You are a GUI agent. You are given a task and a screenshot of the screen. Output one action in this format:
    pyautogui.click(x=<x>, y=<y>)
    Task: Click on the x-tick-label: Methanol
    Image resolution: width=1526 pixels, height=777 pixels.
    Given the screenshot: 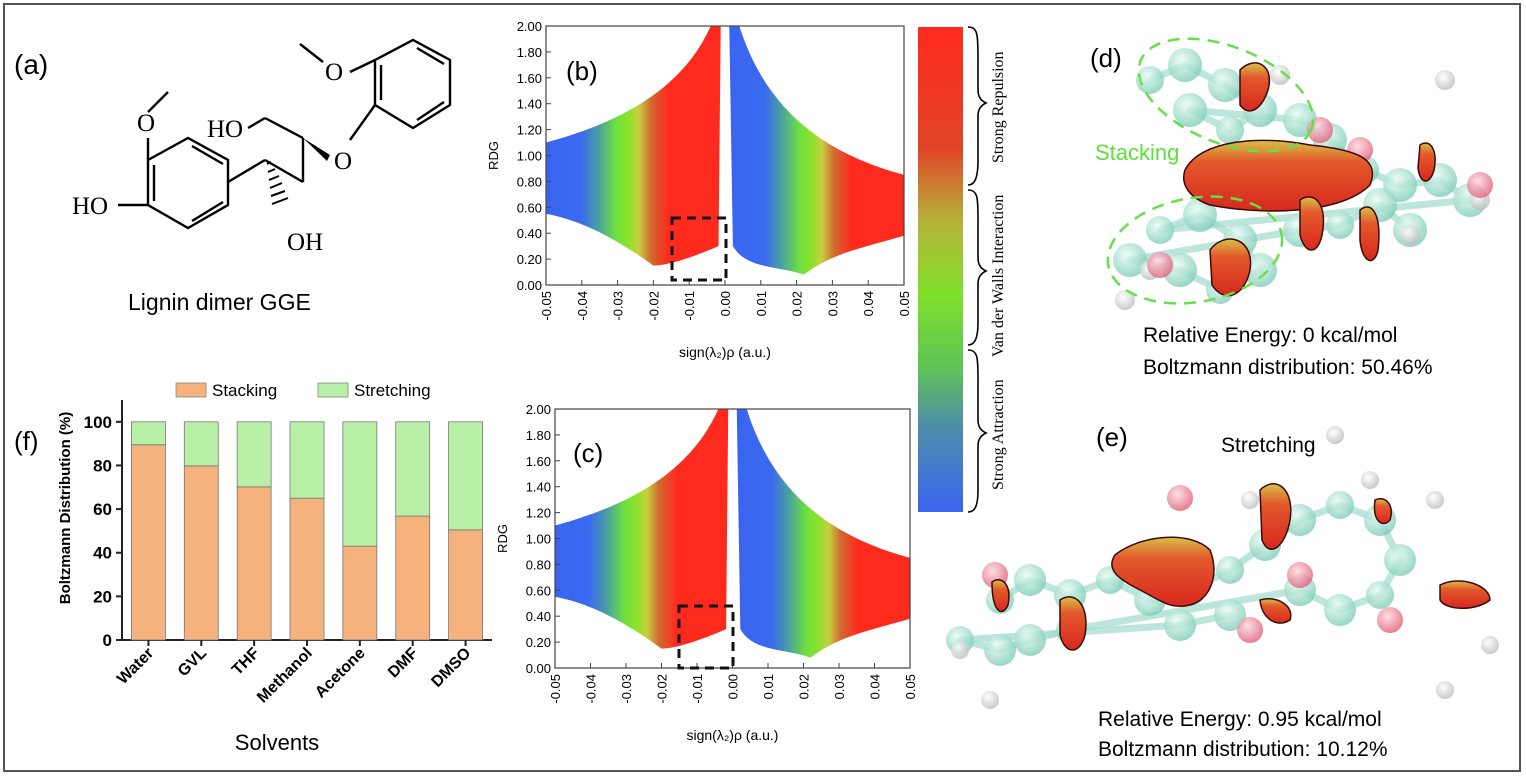 What is the action you would take?
    pyautogui.click(x=285, y=676)
    